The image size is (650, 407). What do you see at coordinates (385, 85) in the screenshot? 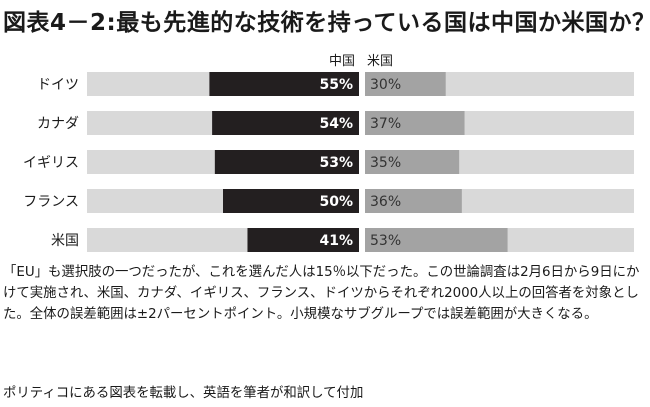
I see `us-value-label: 30%` at bounding box center [385, 85].